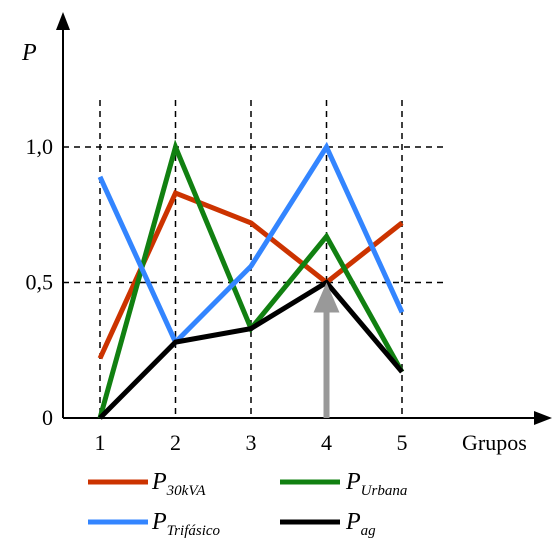 The width and height of the screenshot is (558, 539). Describe the element at coordinates (326, 350) in the screenshot. I see `annotation-arrow` at that location.